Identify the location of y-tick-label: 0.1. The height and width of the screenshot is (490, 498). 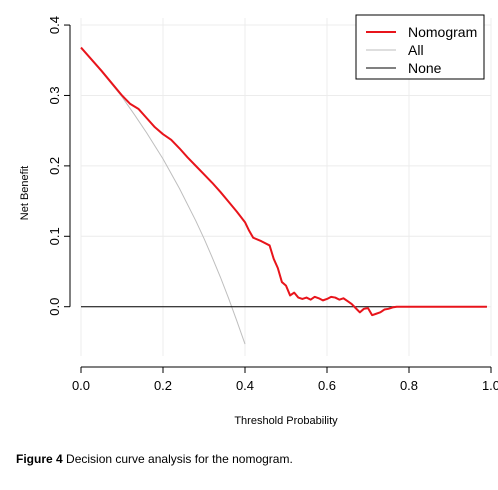
(54, 236).